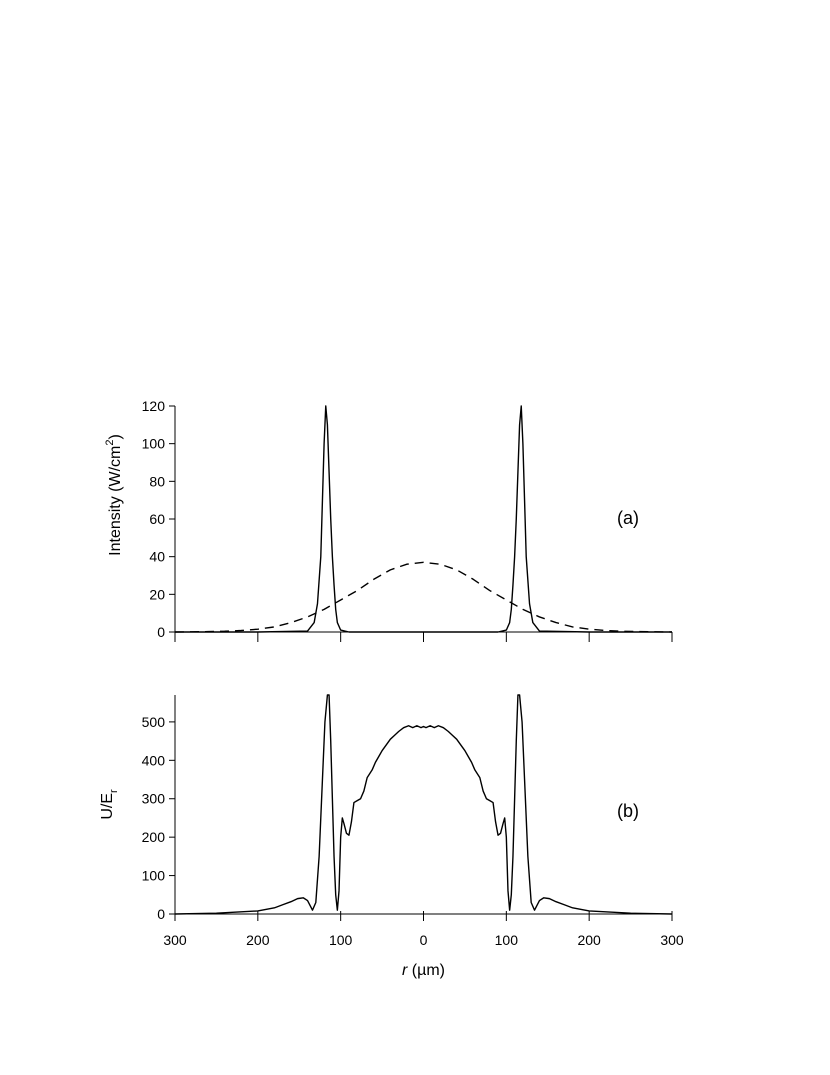 The height and width of the screenshot is (1075, 830). I want to click on y-tick-label: 200, so click(154, 837).